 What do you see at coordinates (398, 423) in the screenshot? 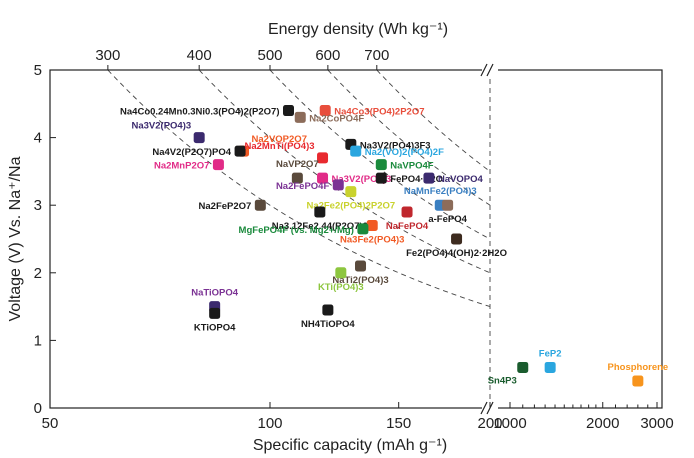
I see `x-tick-label: 150` at bounding box center [398, 423].